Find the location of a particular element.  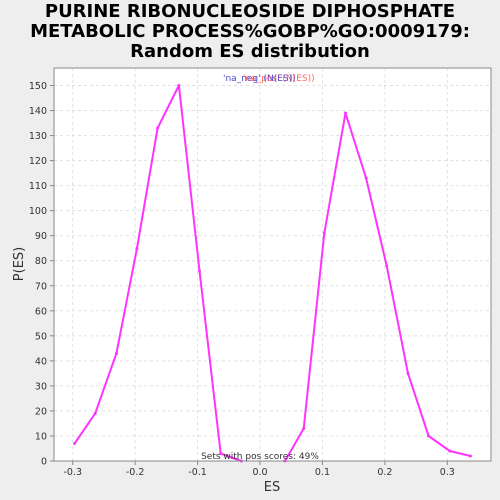

y-axis: 0 10 20 30 40 50 60 70 80 90 100 110 120 130 140 150 is located at coordinates (41, 274).